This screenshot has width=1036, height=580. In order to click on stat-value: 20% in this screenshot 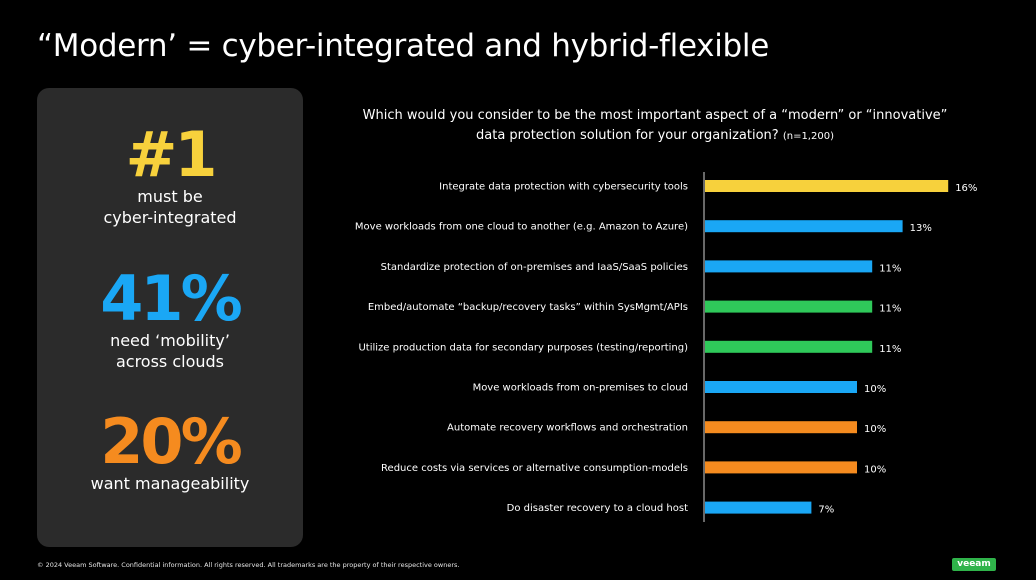, I will do `click(171, 441)`.